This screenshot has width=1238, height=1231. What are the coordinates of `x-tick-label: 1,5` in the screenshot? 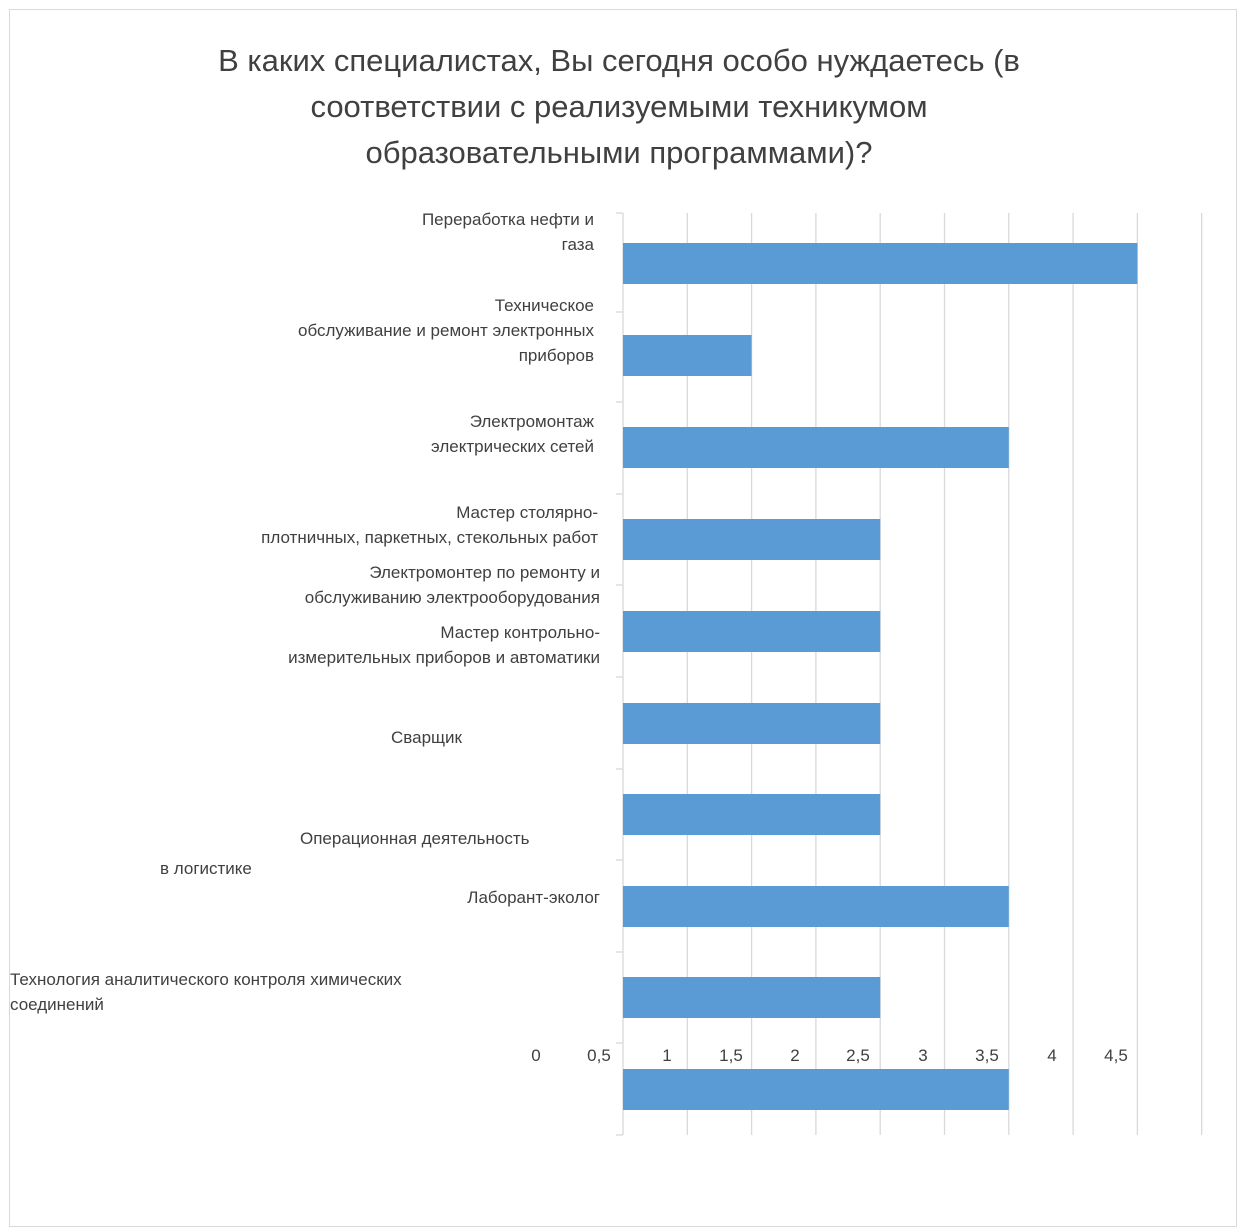 It's located at (731, 1055).